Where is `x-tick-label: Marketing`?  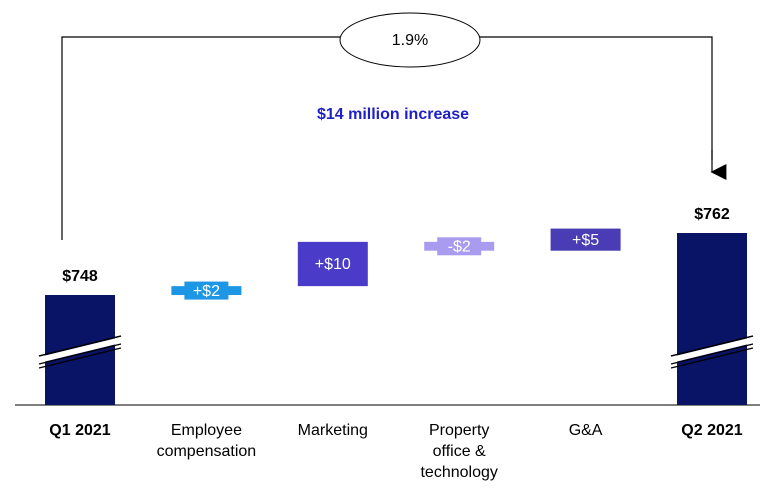 x-tick-label: Marketing is located at coordinates (332, 430).